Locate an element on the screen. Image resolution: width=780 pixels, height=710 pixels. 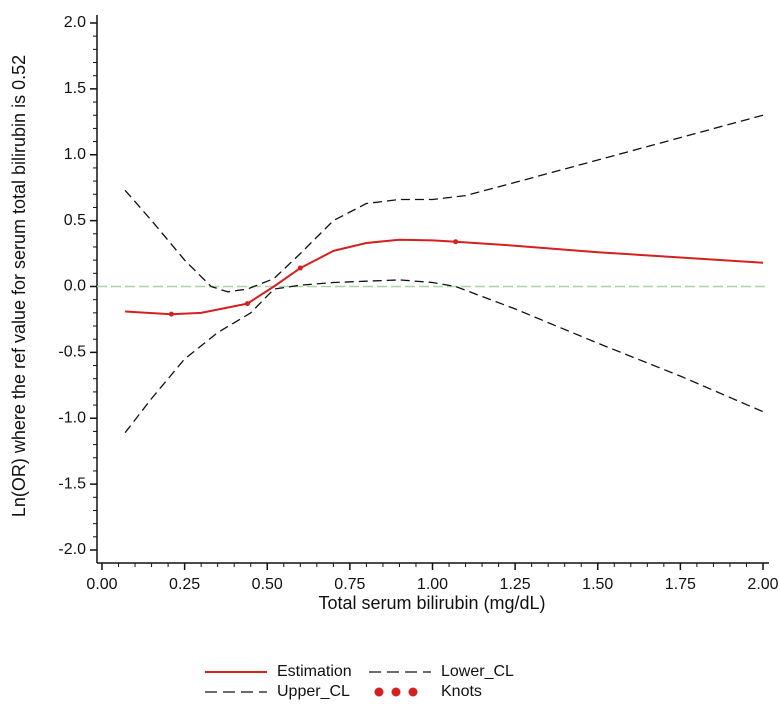
x-tick-label: 1.75 is located at coordinates (680, 584).